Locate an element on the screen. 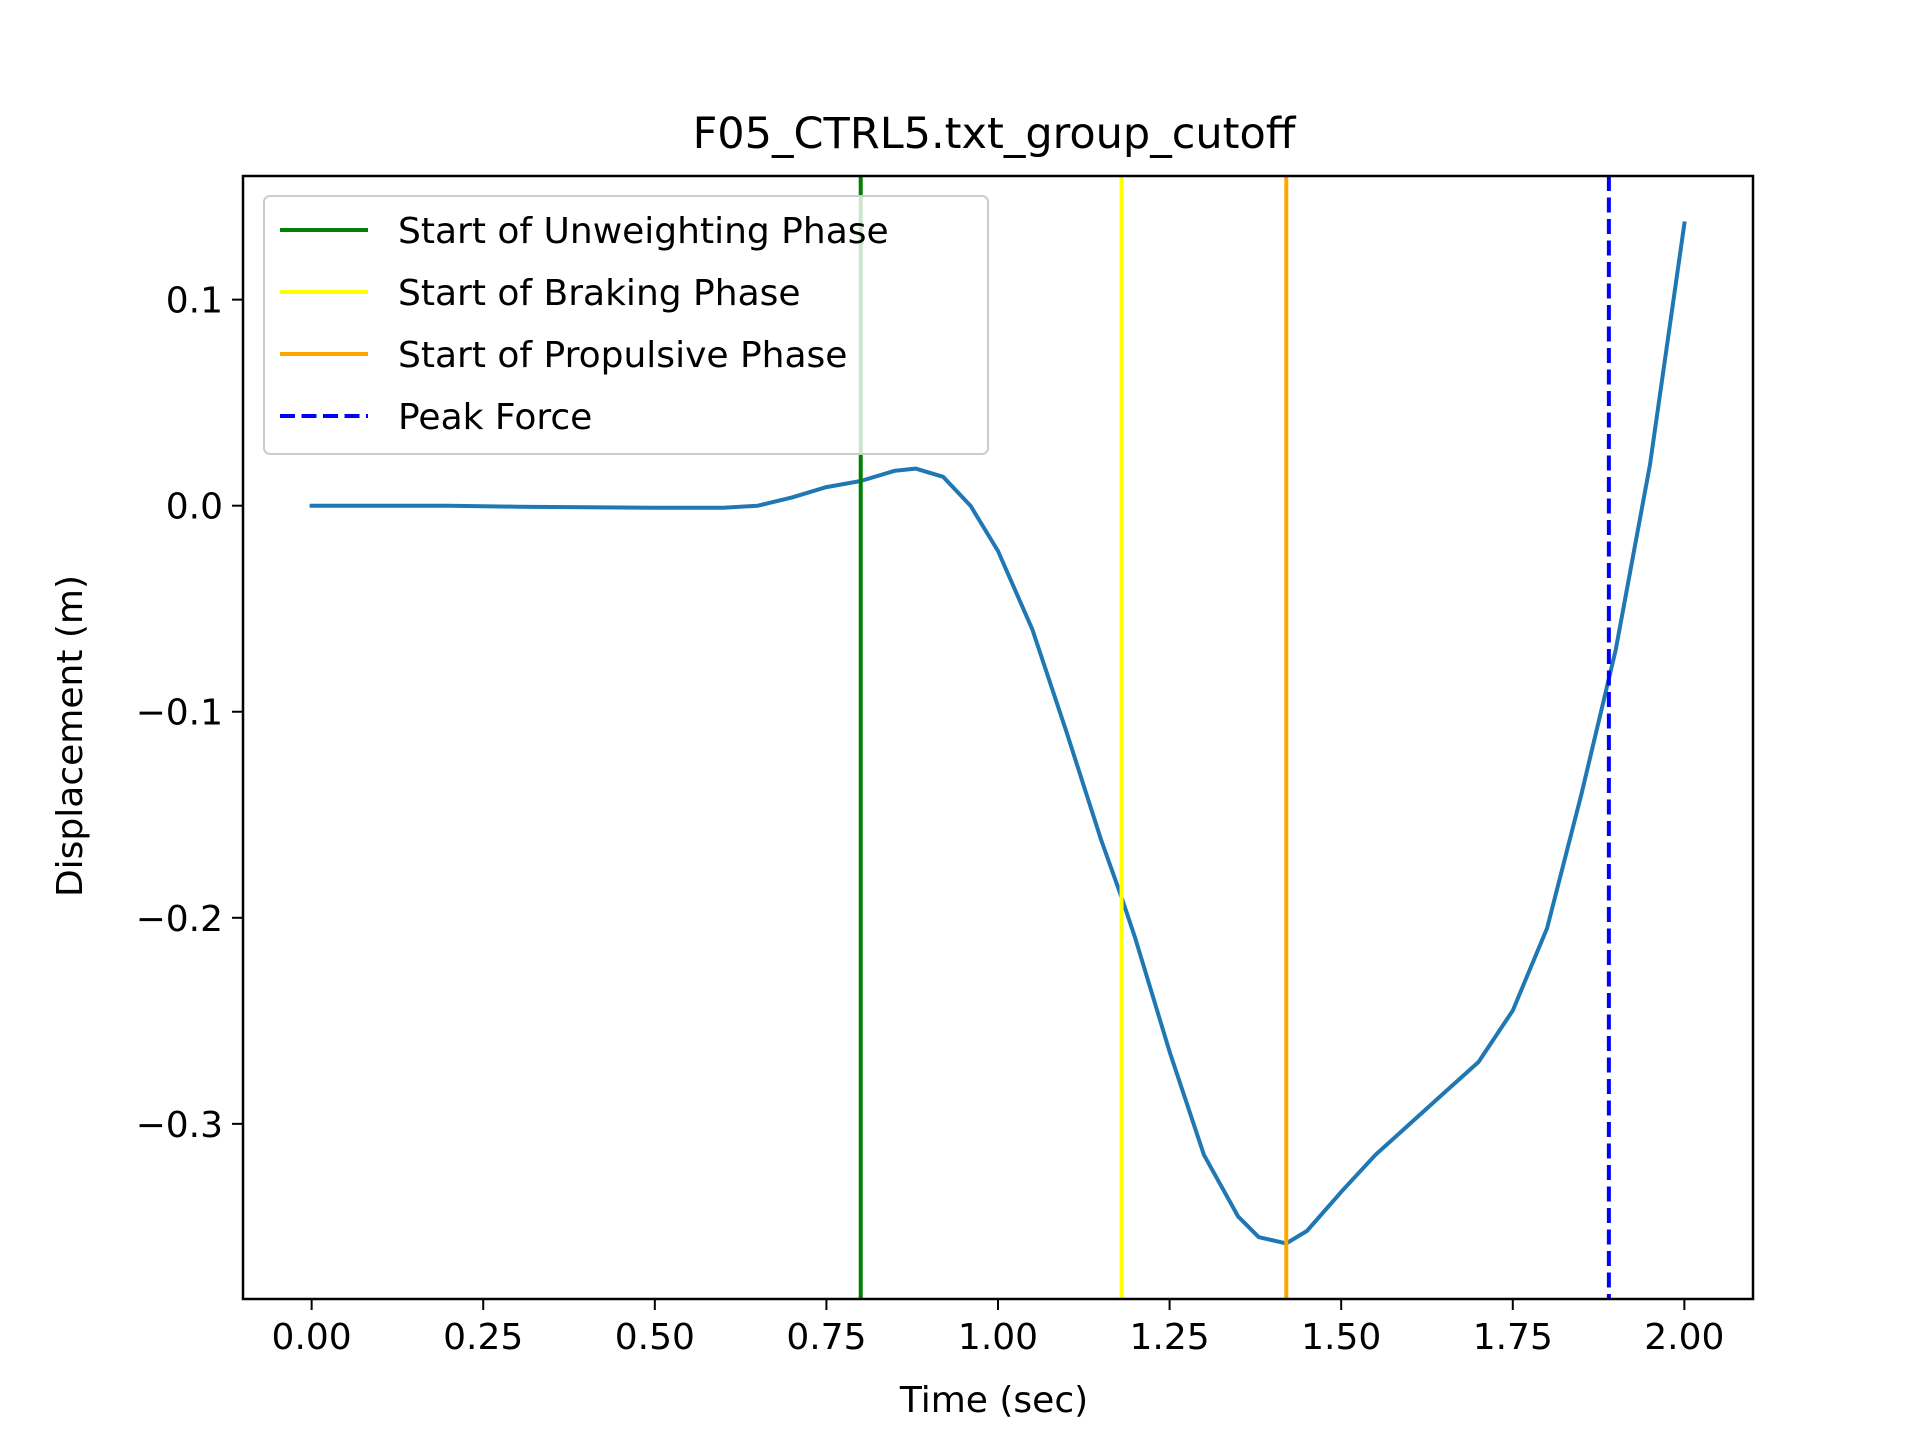  y-tick-label: −0.1 is located at coordinates (179, 713).